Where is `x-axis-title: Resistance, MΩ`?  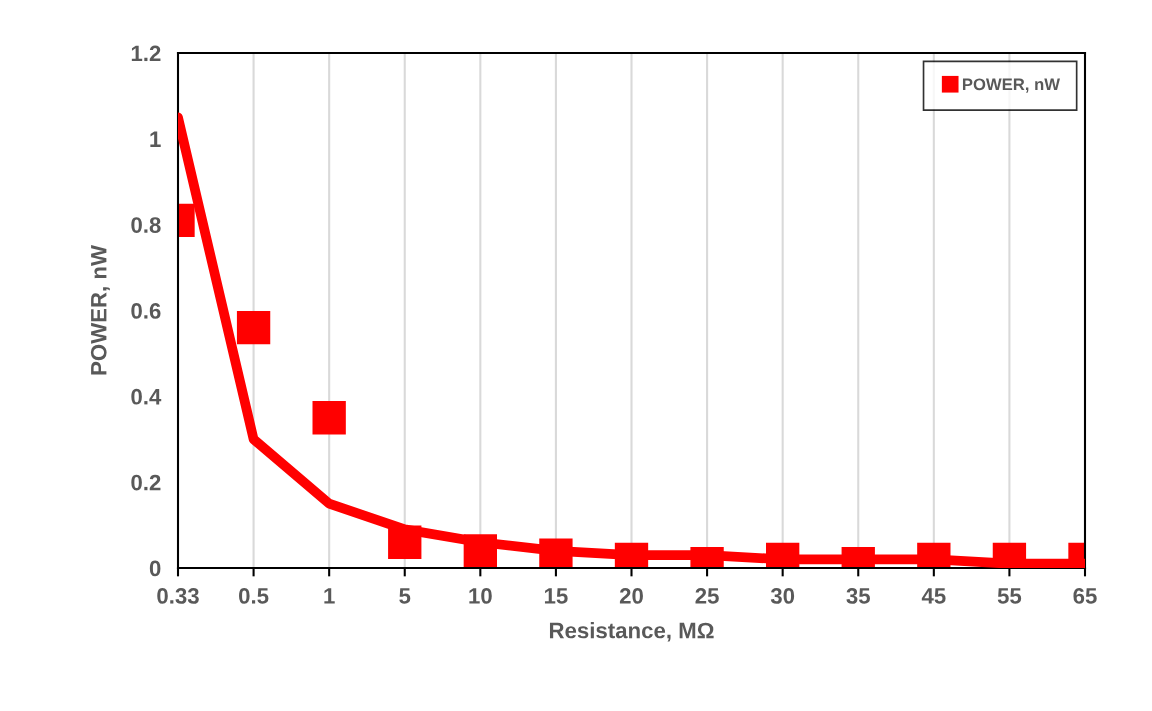 x-axis-title: Resistance, MΩ is located at coordinates (631, 632).